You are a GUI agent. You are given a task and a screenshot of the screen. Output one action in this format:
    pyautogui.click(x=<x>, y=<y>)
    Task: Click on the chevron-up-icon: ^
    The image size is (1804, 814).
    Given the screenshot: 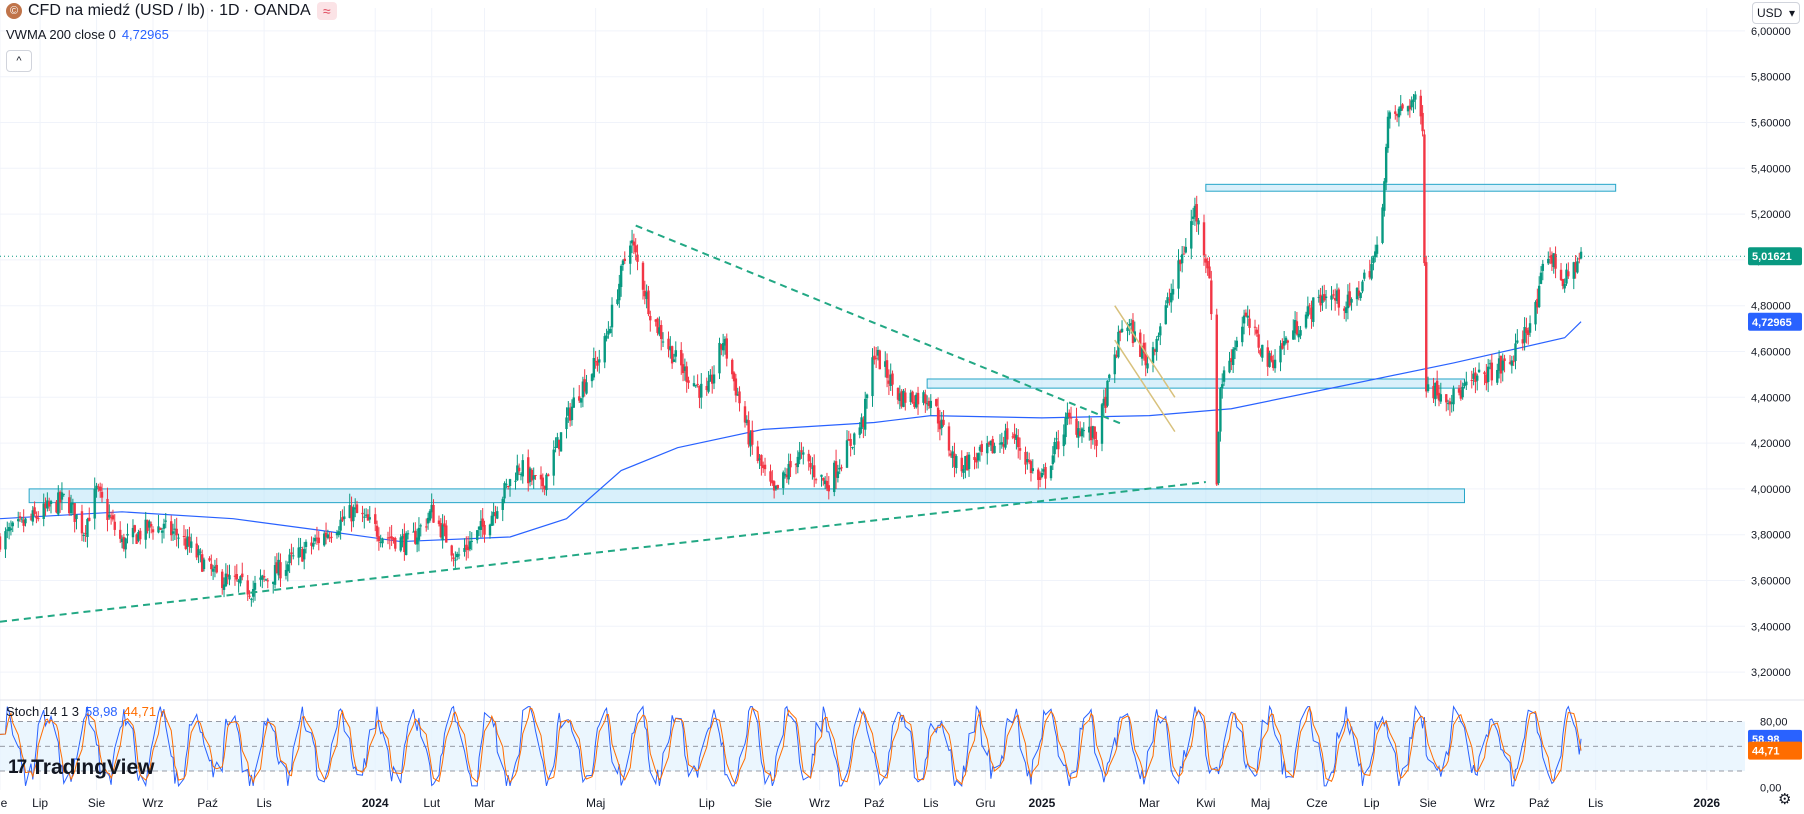 What is the action you would take?
    pyautogui.click(x=19, y=61)
    